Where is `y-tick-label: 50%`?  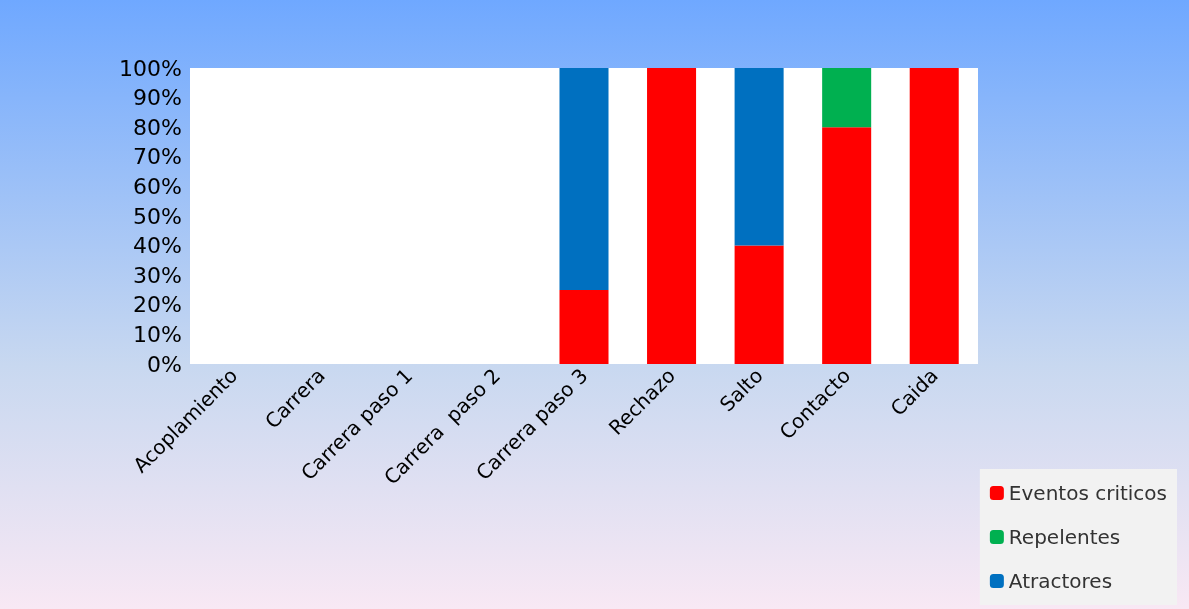
y-tick-label: 50% is located at coordinates (157, 216).